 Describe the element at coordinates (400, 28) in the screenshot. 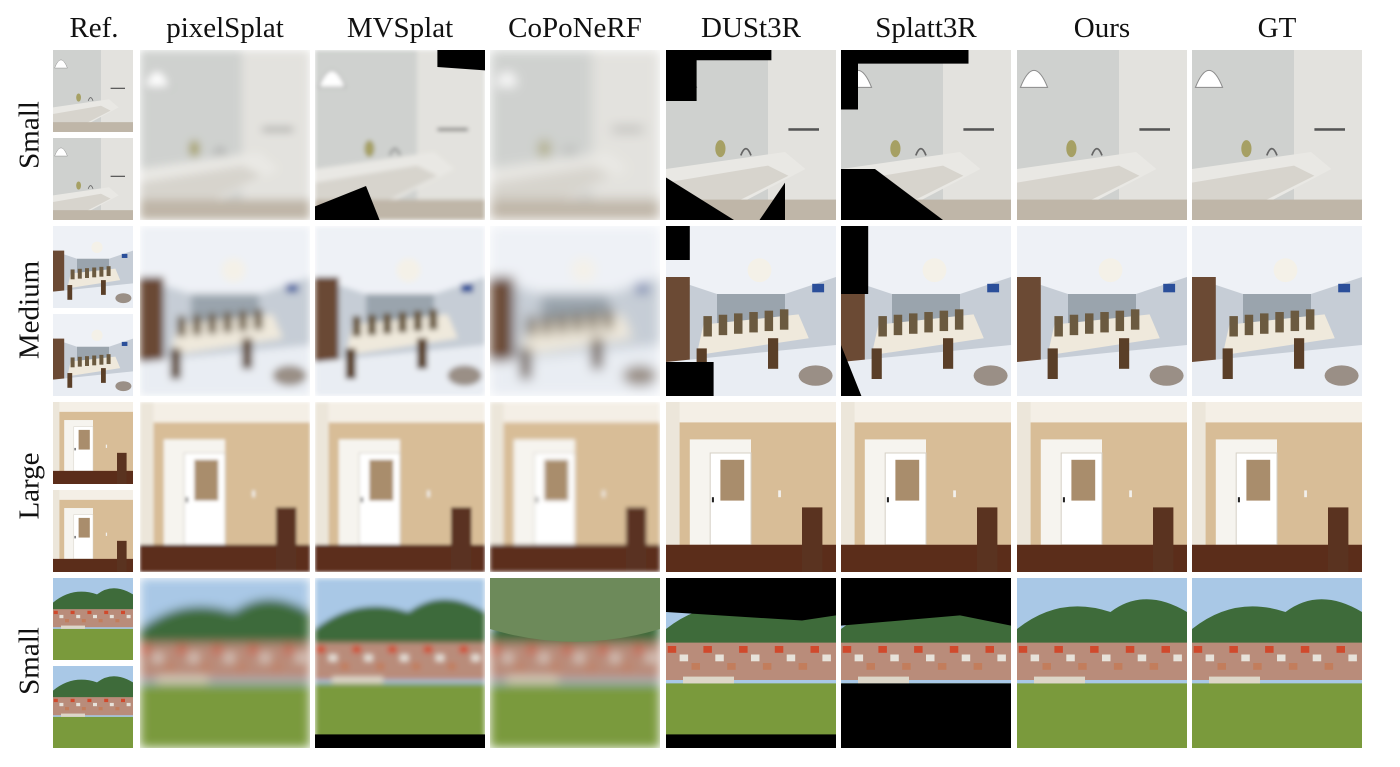

I see `column-header-mvsplat: MVSplat` at that location.